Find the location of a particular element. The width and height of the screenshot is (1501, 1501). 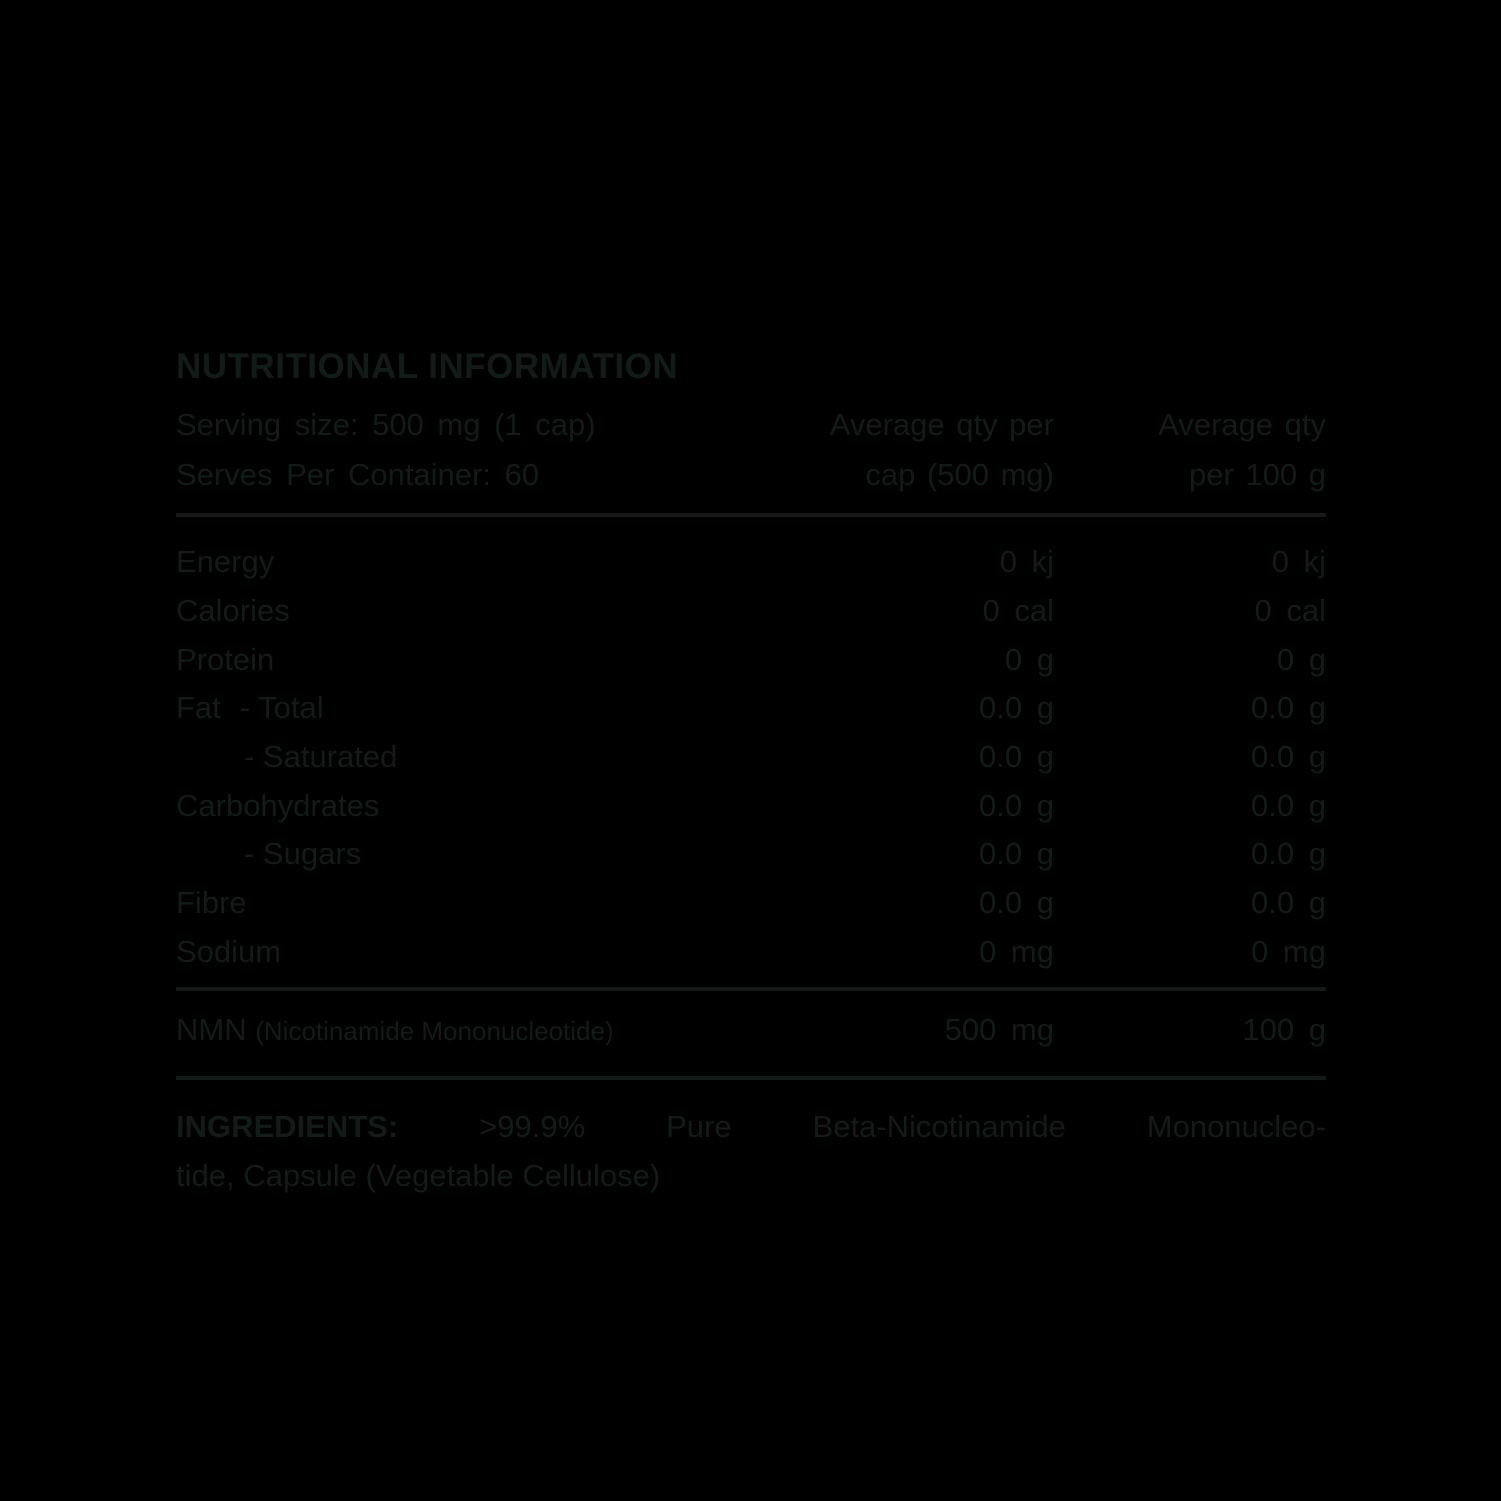

serves-per-container: Serves Per Container: 60 is located at coordinates (358, 474).